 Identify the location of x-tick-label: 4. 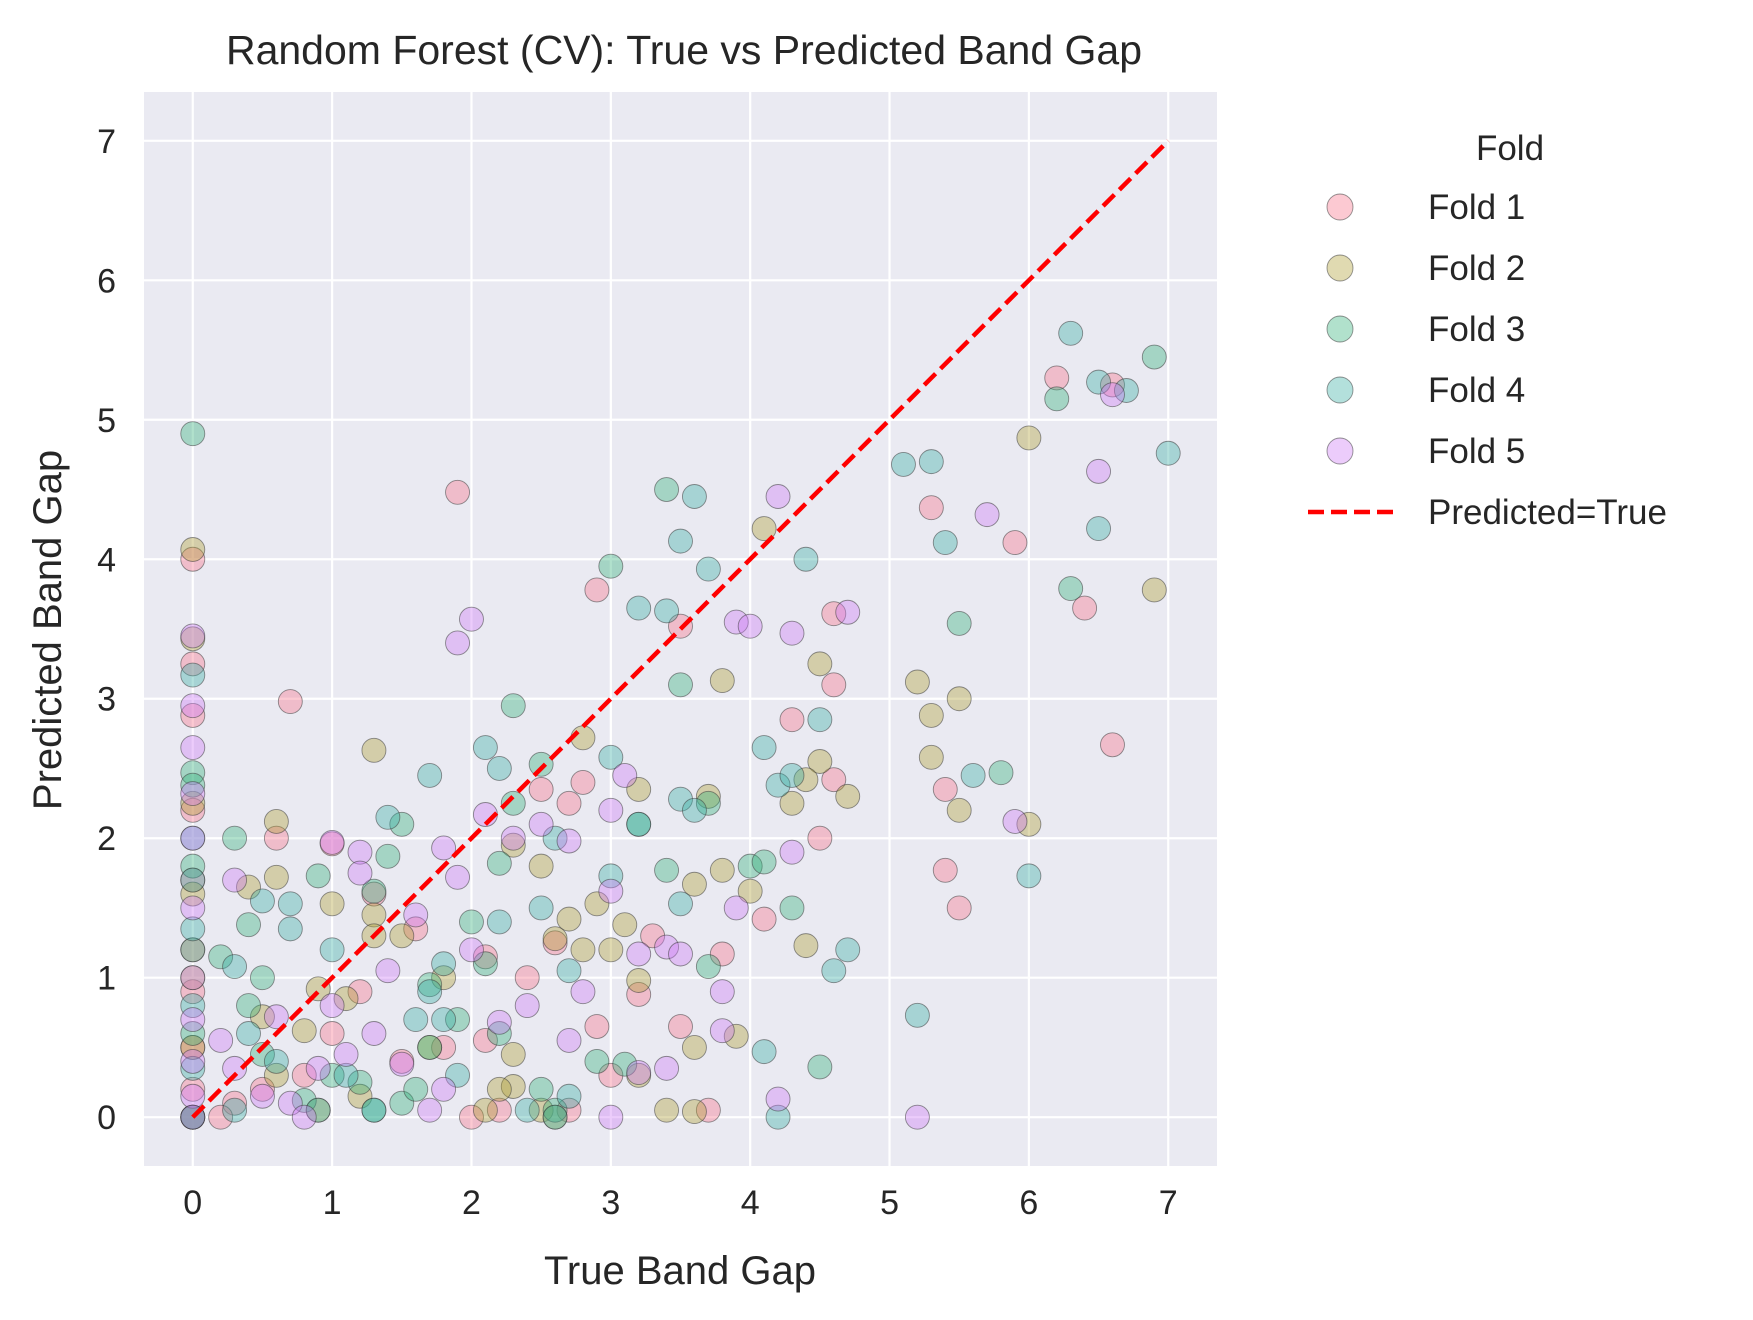
(750, 1203).